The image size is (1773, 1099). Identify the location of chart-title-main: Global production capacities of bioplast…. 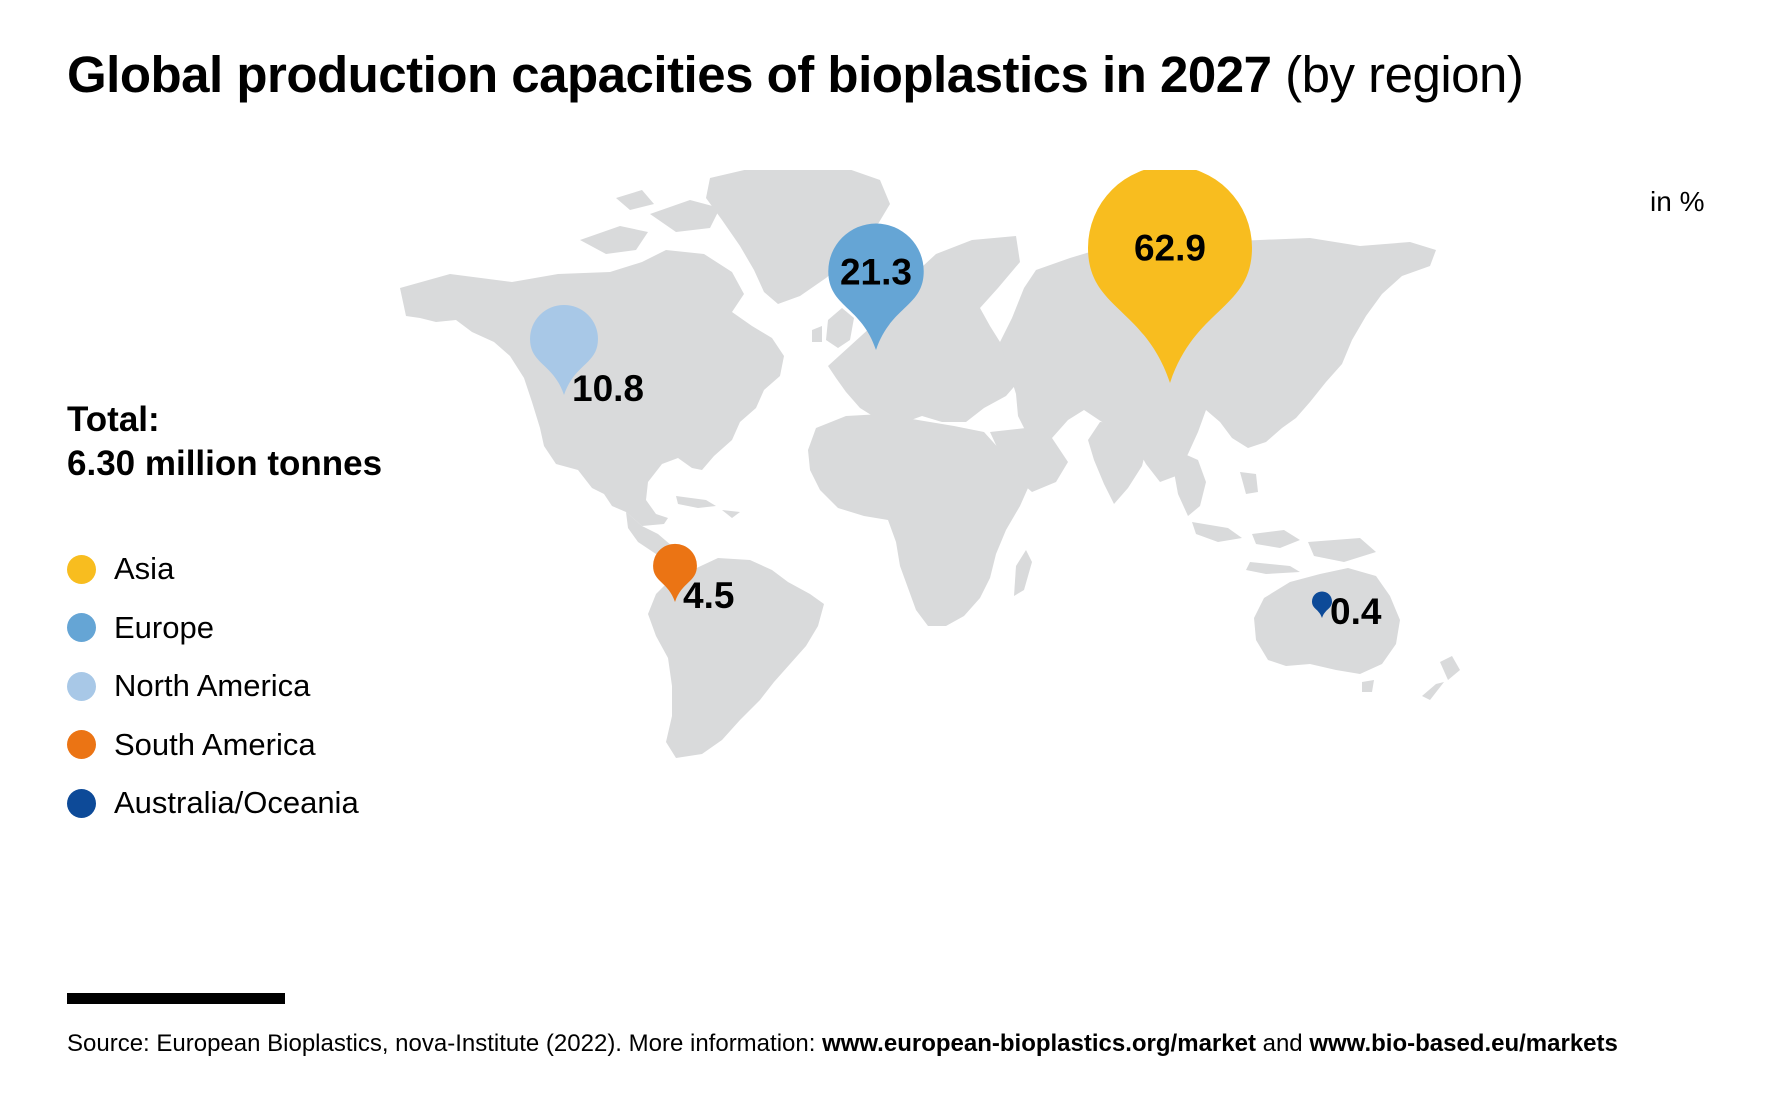
(669, 74).